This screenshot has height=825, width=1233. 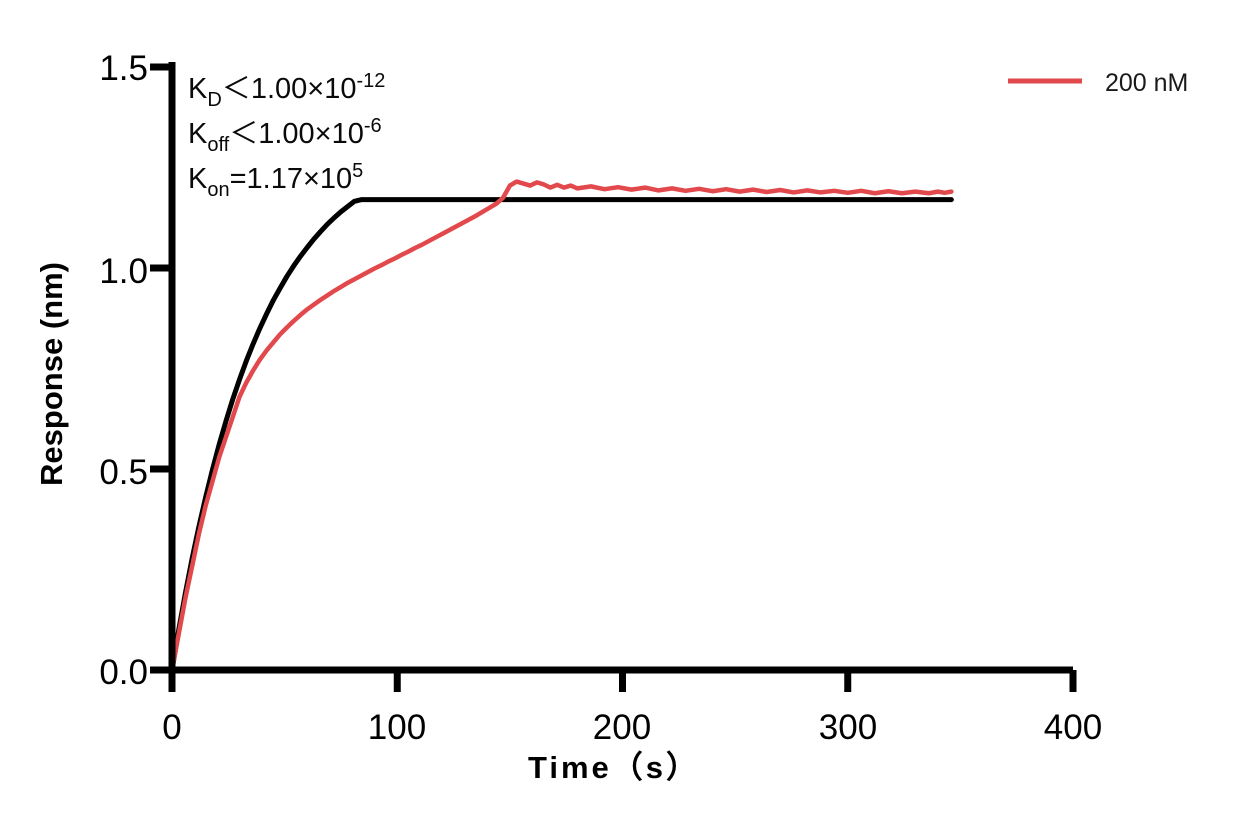 What do you see at coordinates (300, 179) in the screenshot?
I see `annotation-kon-mantissa: 1.17×10` at bounding box center [300, 179].